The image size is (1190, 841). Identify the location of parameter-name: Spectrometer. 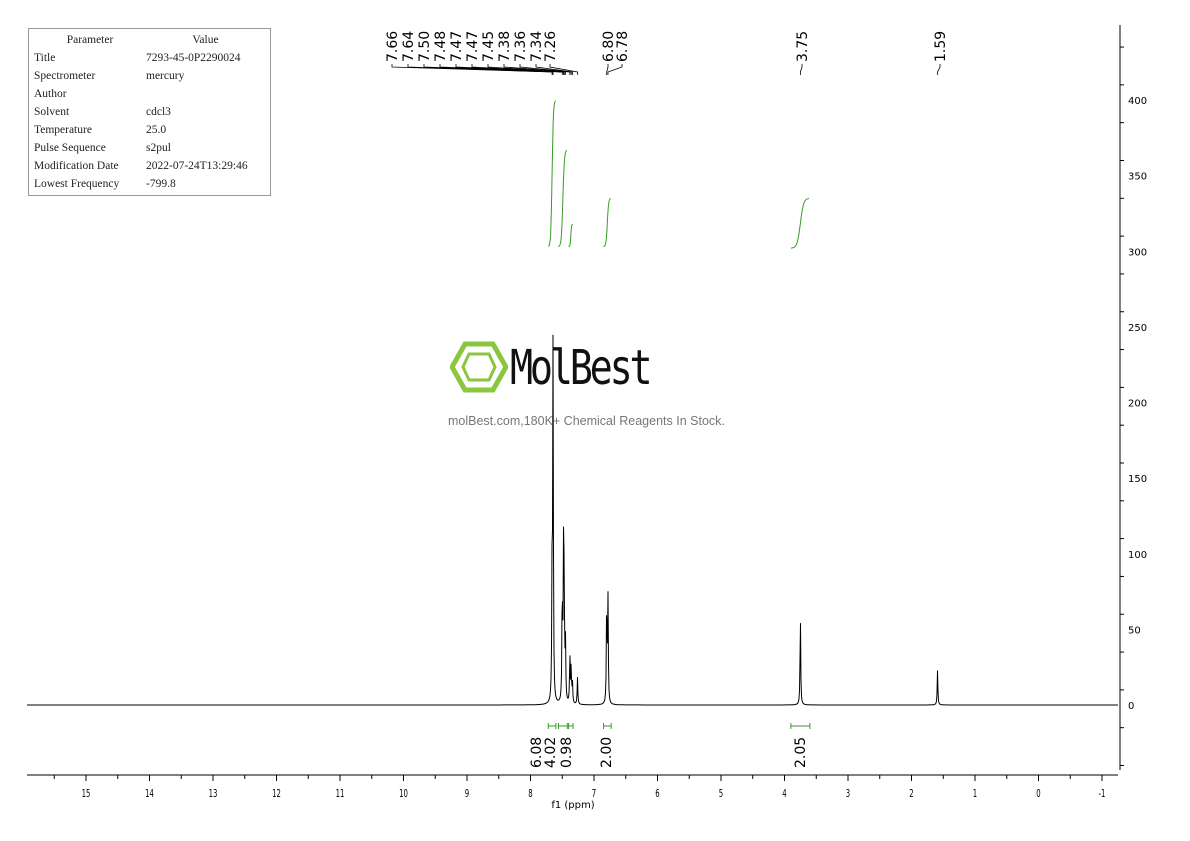
(65, 76).